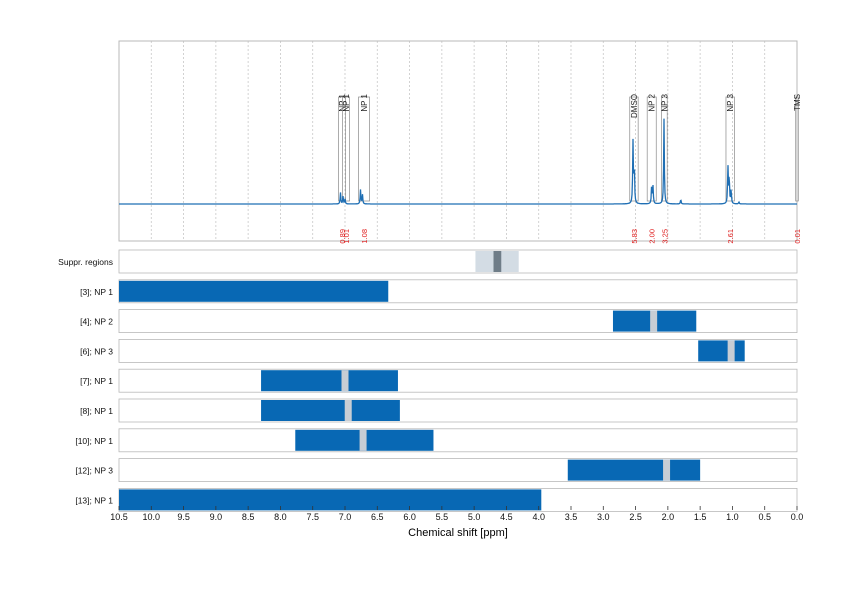 The height and width of the screenshot is (595, 842). What do you see at coordinates (571, 517) in the screenshot?
I see `x-tick-label: 3.5` at bounding box center [571, 517].